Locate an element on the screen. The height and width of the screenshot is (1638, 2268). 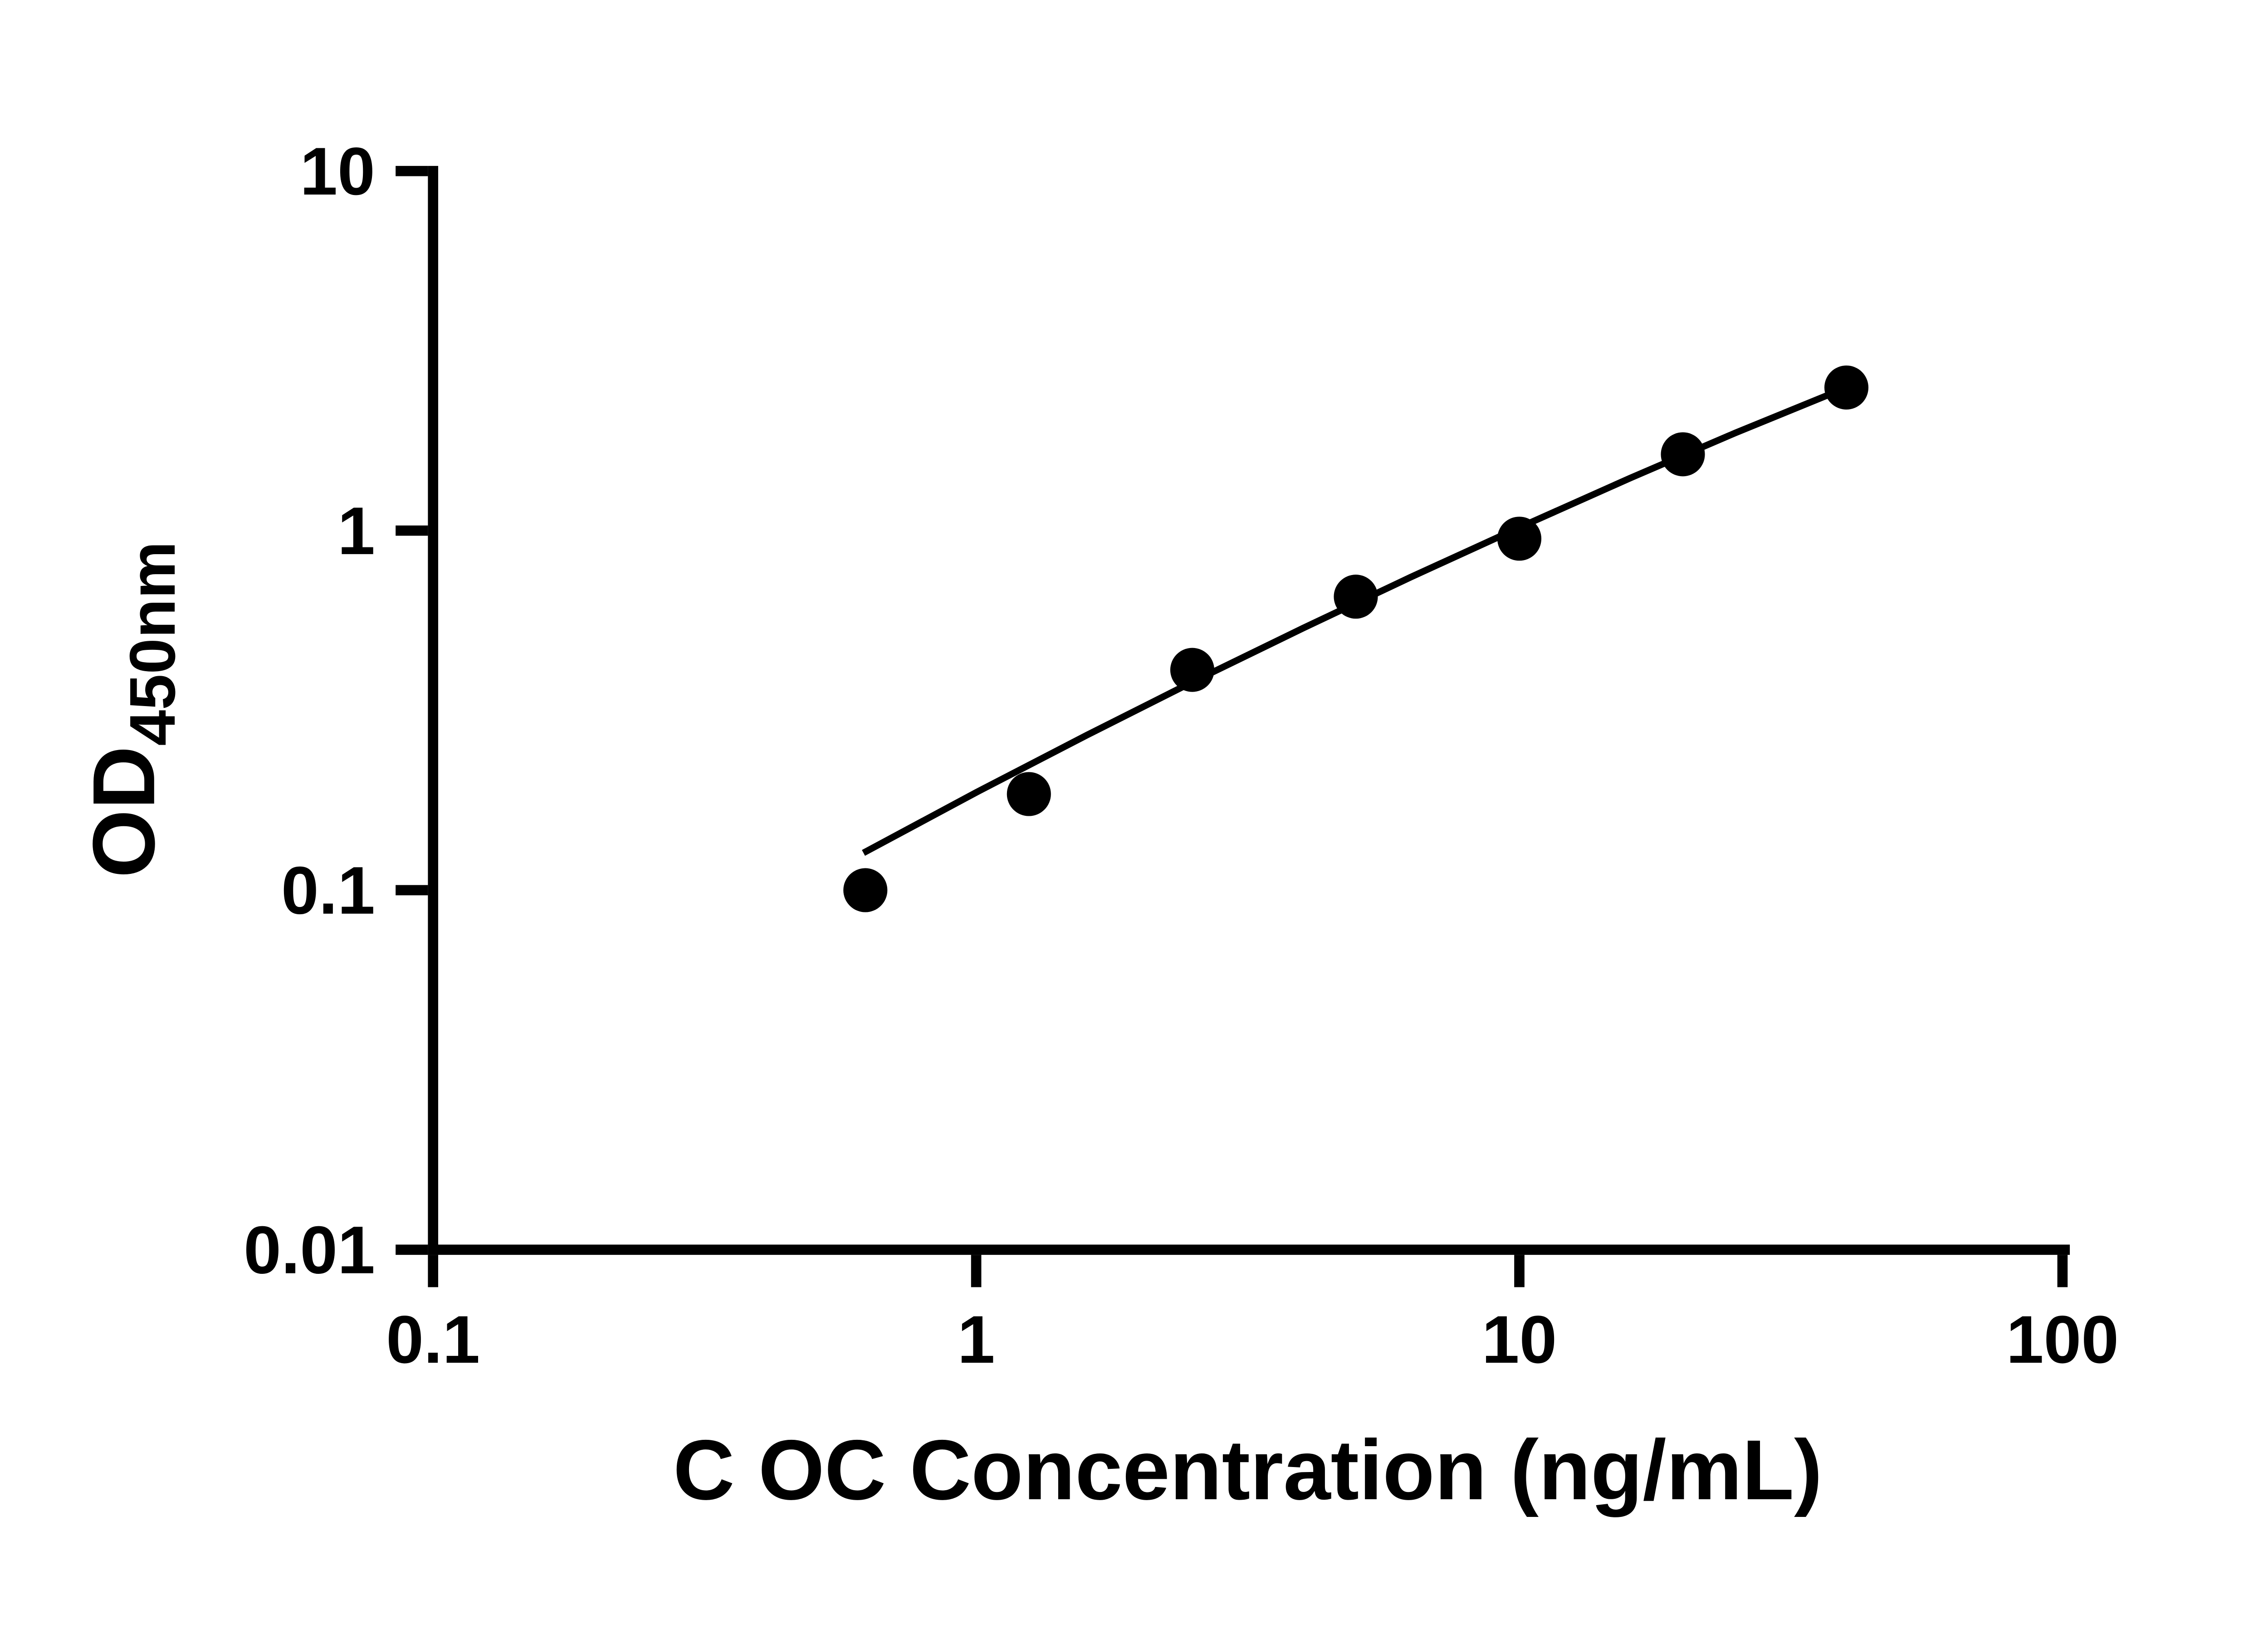
x-tick-label: 1 is located at coordinates (976, 1339).